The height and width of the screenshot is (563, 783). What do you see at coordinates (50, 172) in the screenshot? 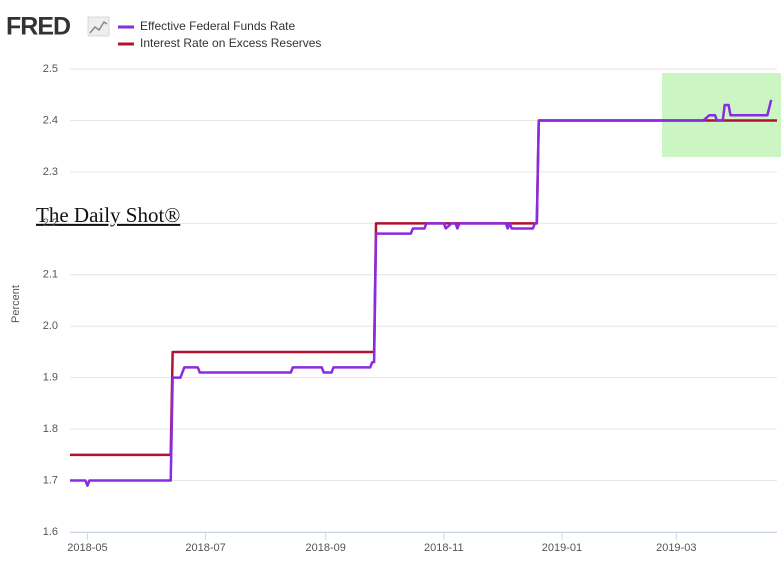
I see `y-tick-label: 2.3` at bounding box center [50, 172].